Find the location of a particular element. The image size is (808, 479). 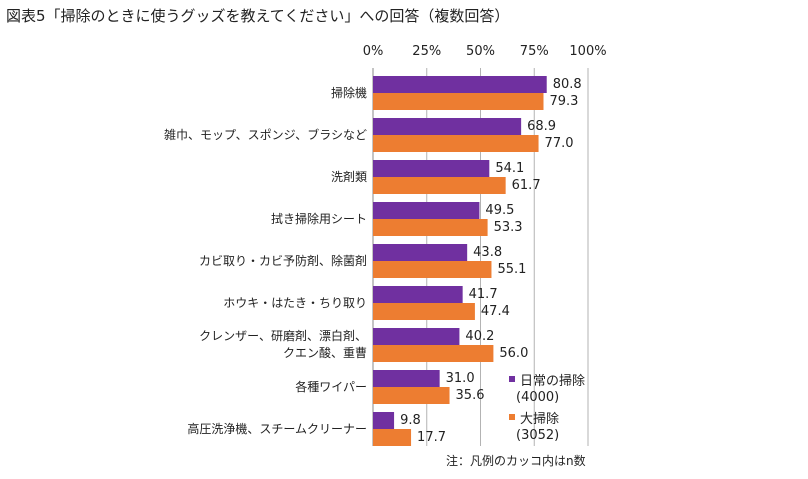

data-label: 79.3 is located at coordinates (564, 101).